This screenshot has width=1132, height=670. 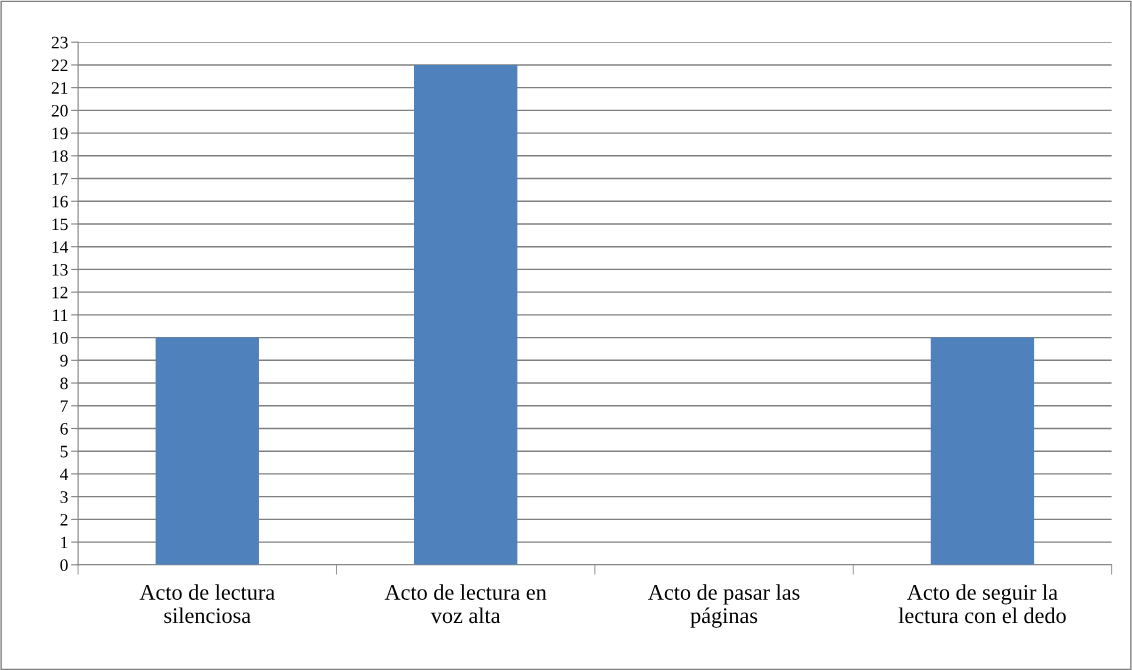 What do you see at coordinates (207, 604) in the screenshot?
I see `x-tick-label: Acto de lectura silenciosa` at bounding box center [207, 604].